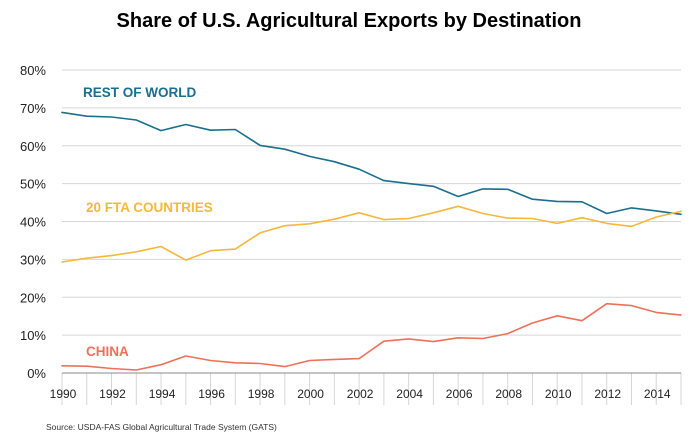  What do you see at coordinates (371, 234) in the screenshot?
I see `series-line-20-fta-countries` at bounding box center [371, 234].